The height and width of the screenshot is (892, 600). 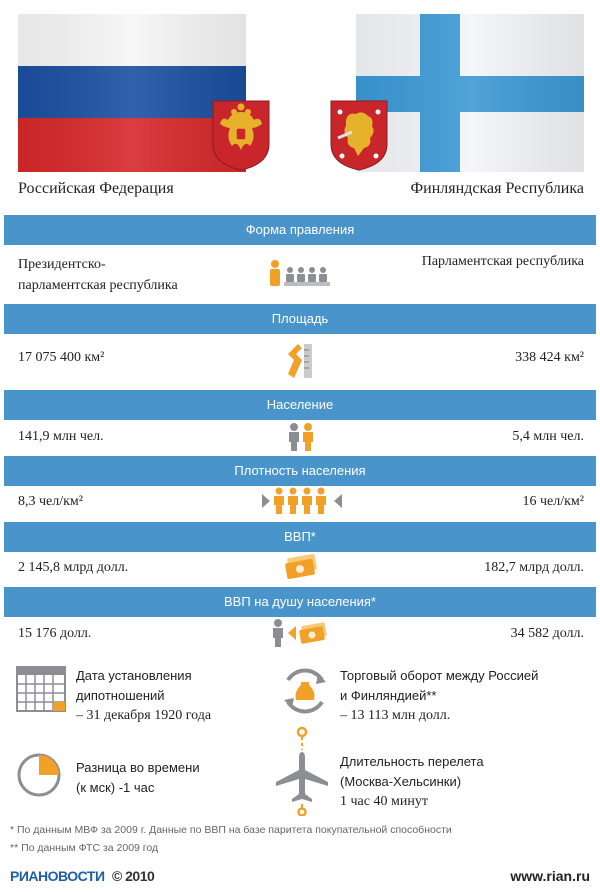 I want to click on timezone-line-2: (к мск) -1 час, so click(x=115, y=787).